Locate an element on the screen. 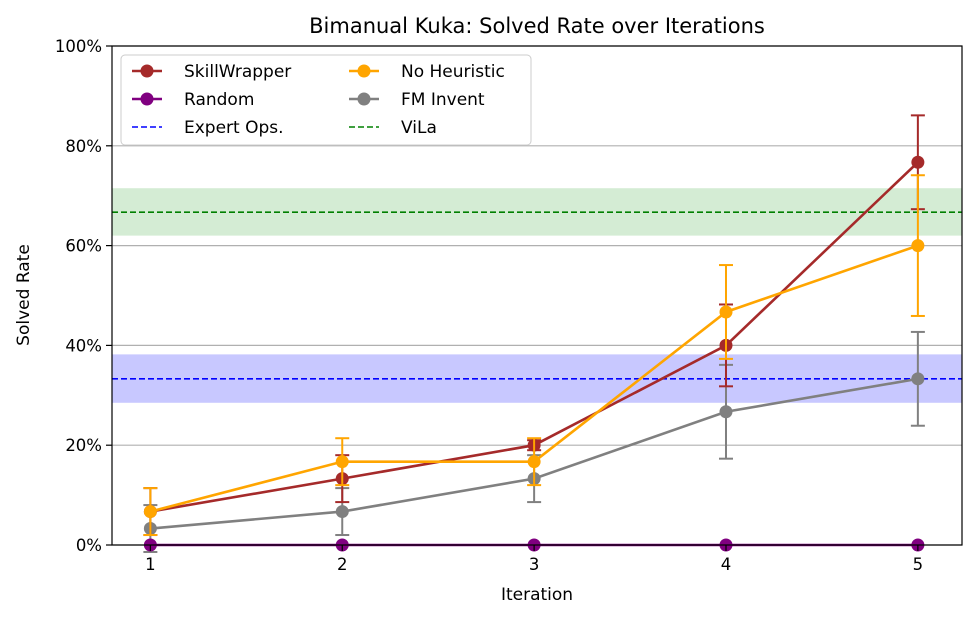  legend-item-no-heuristic: No Heuristic is located at coordinates (427, 72).